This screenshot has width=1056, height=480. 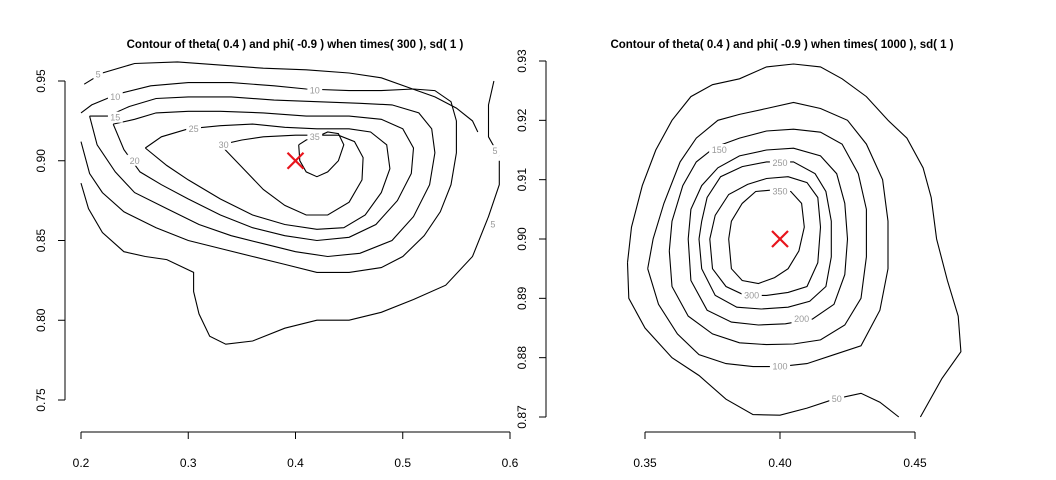 I want to click on right-contour-label-200: 200, so click(x=801, y=319).